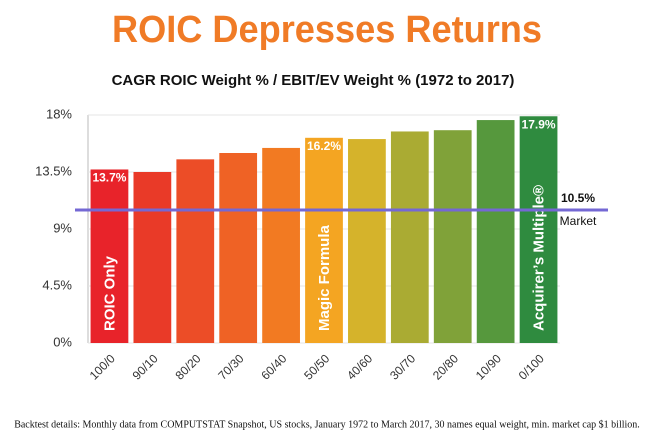  Describe the element at coordinates (230, 366) in the screenshot. I see `x-tick-label: 70/30` at that location.